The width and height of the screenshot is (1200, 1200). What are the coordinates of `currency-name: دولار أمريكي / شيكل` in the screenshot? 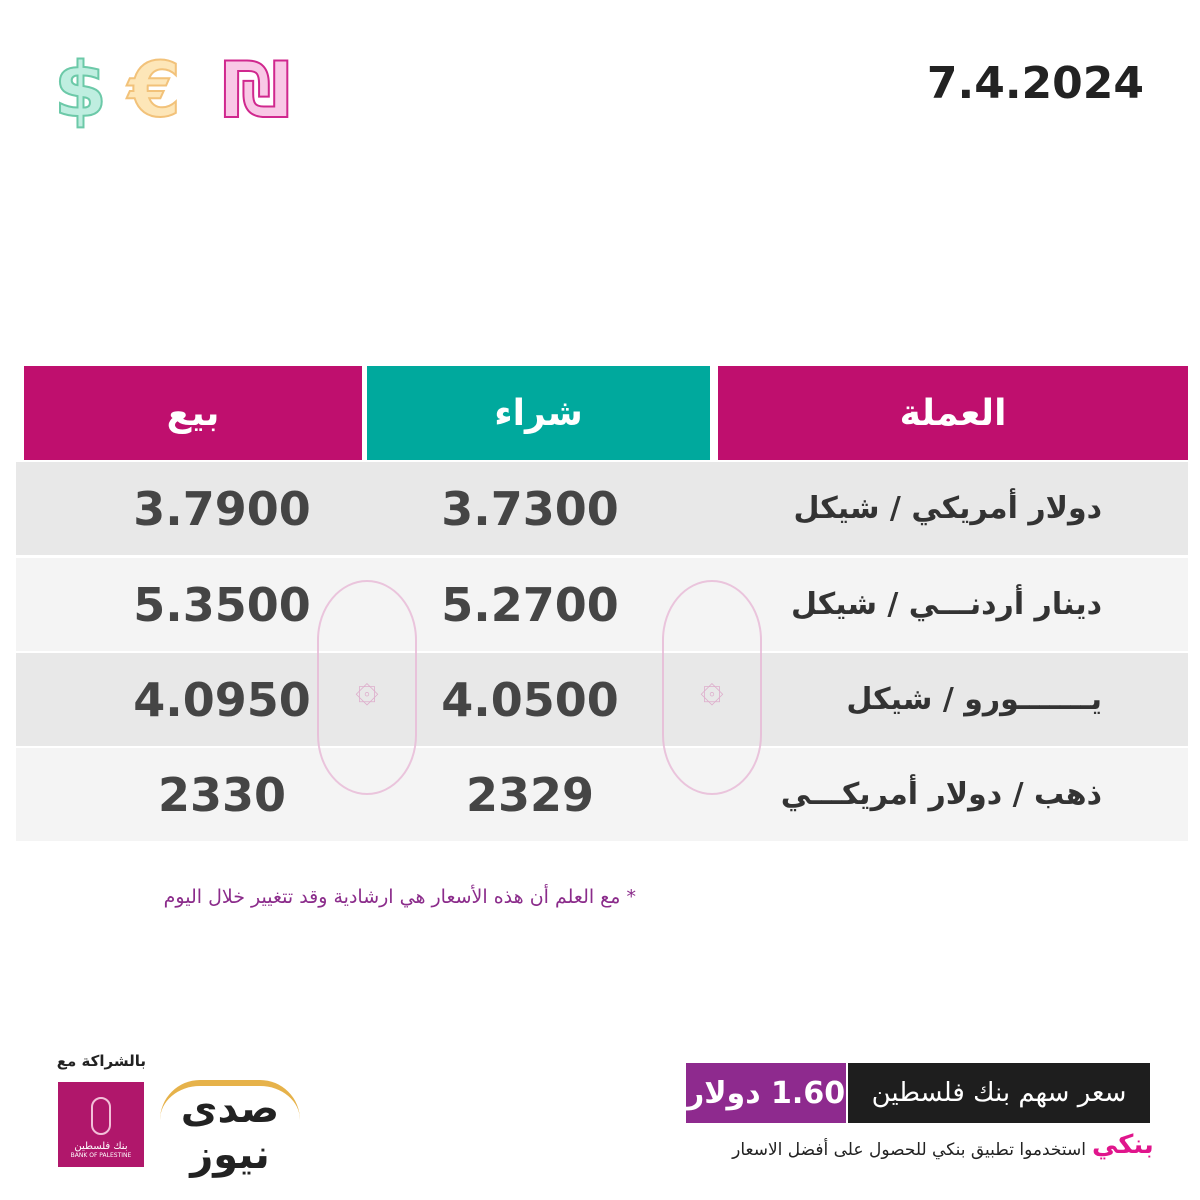 It's located at (948, 508).